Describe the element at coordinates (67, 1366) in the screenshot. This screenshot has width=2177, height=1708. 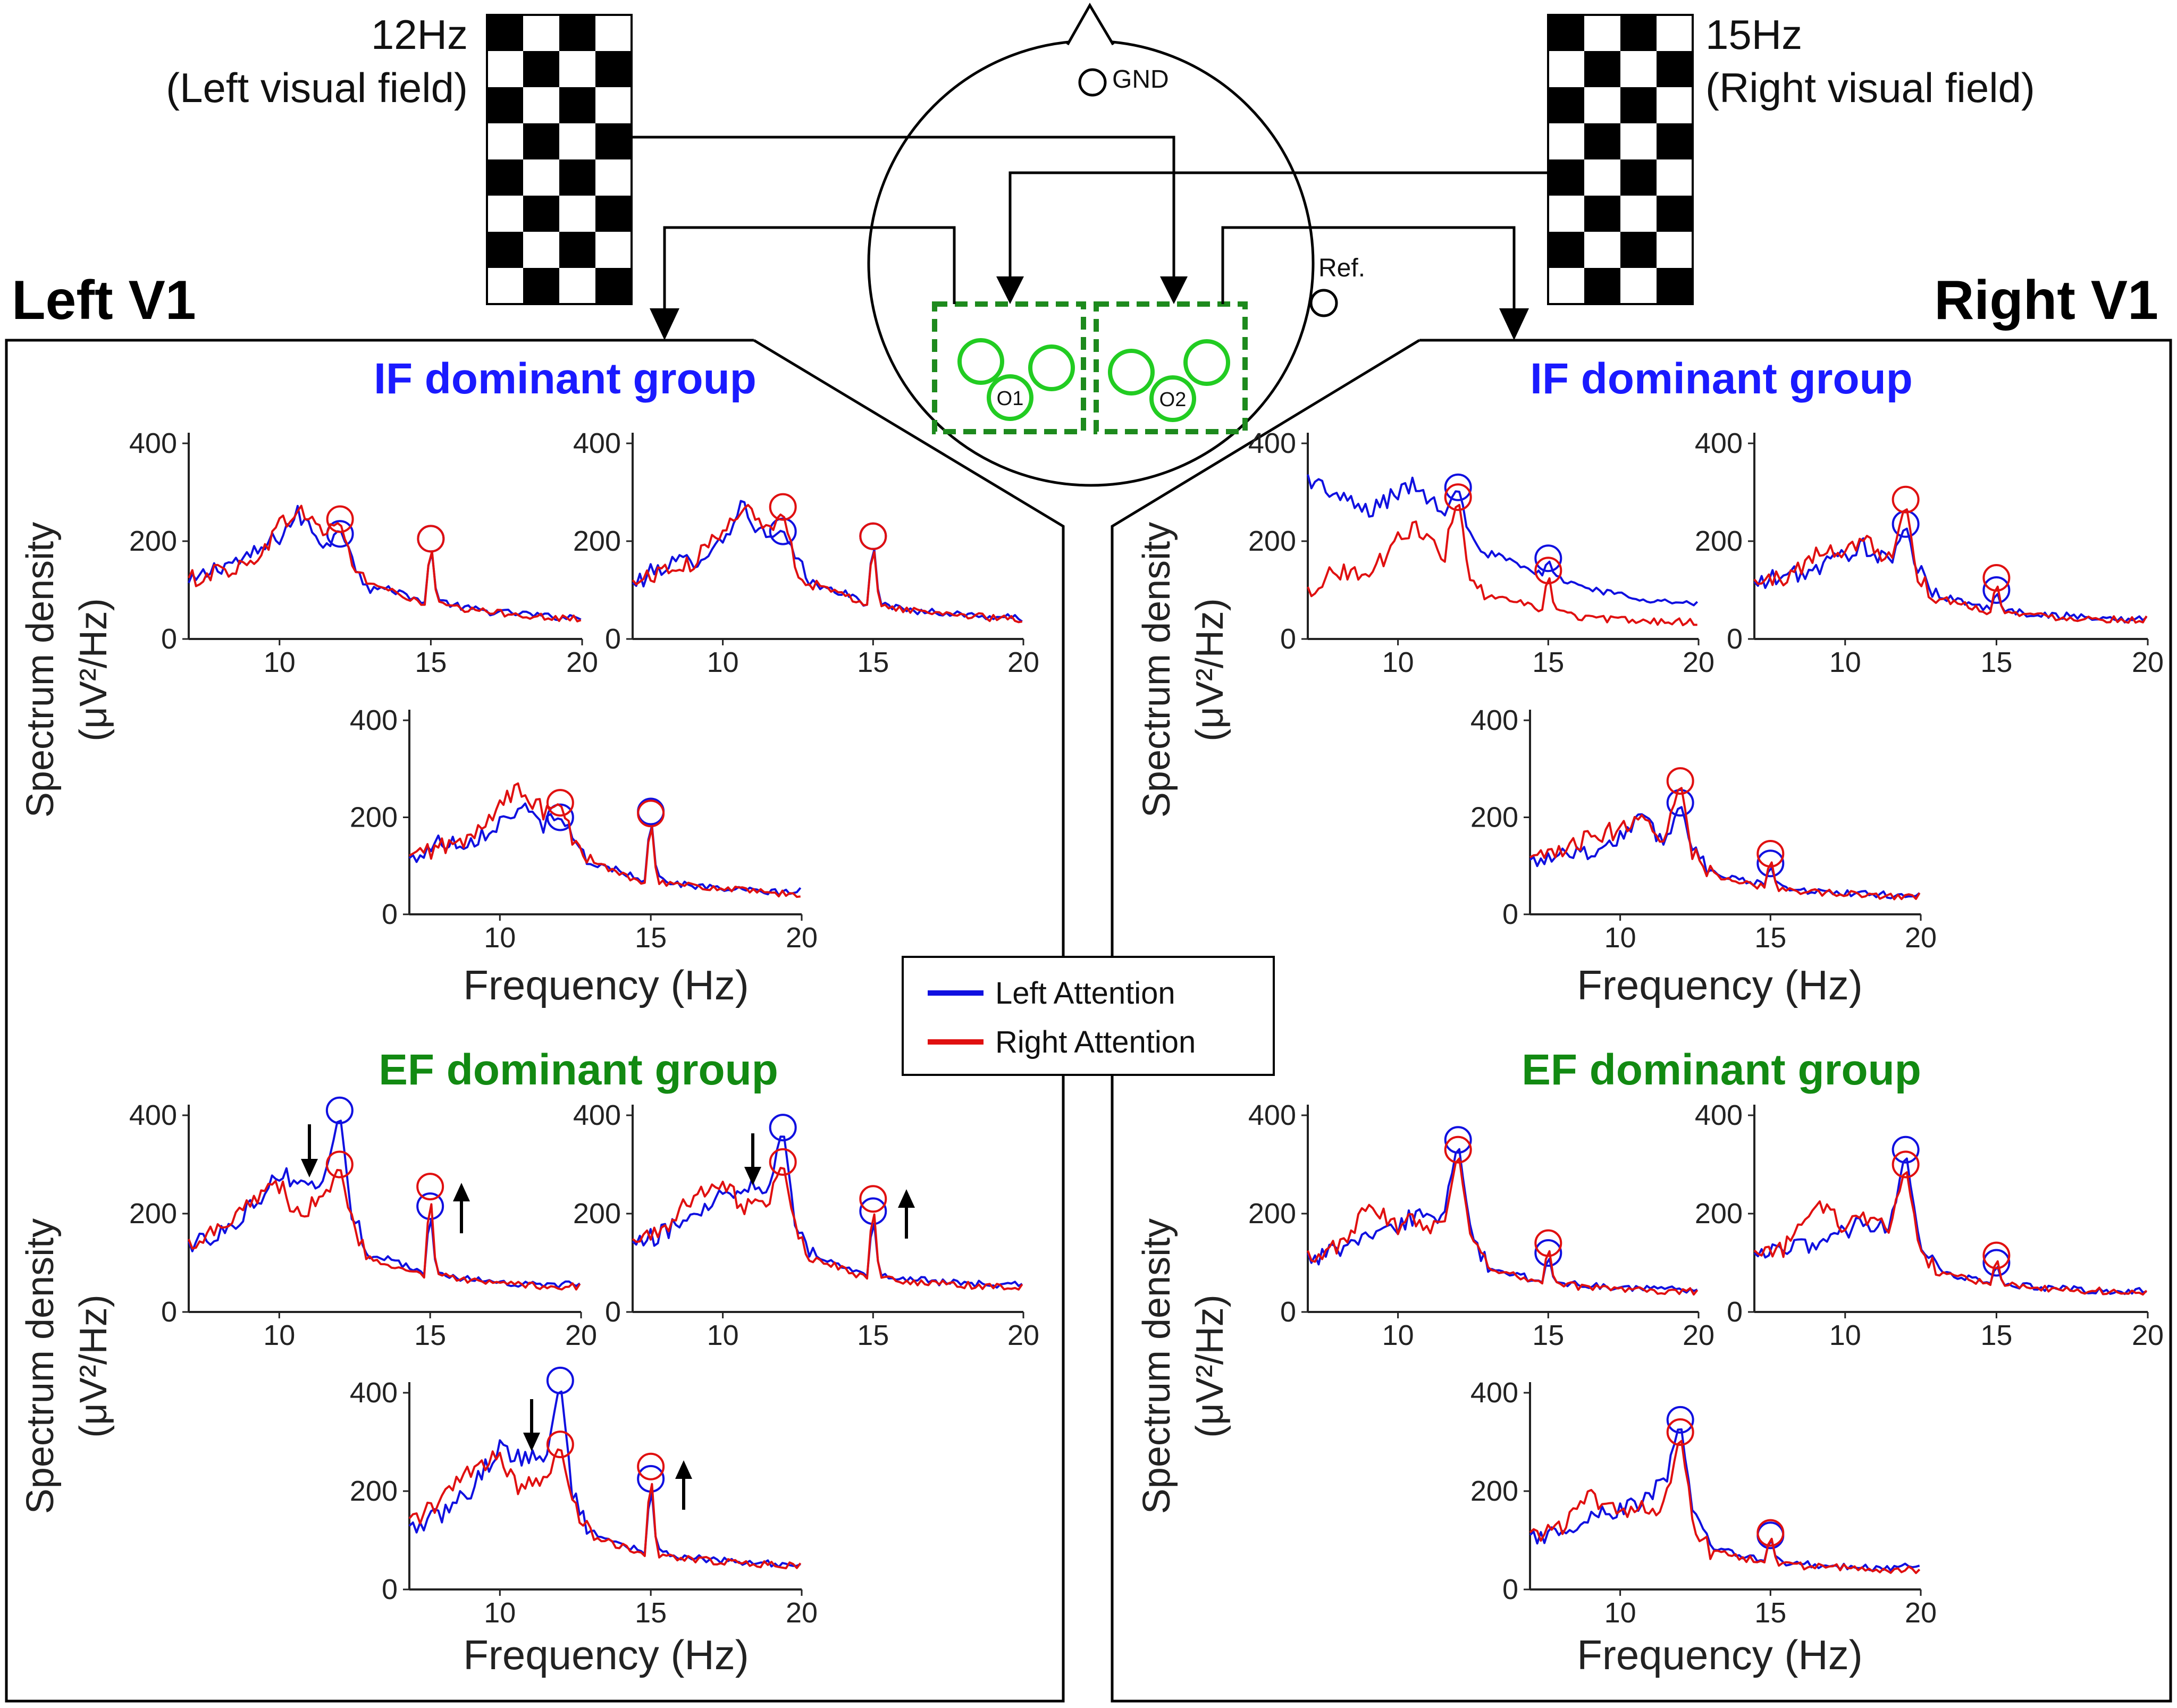
I see `left-ef-ylabel: Spectrum density (μV²/Hz)` at that location.